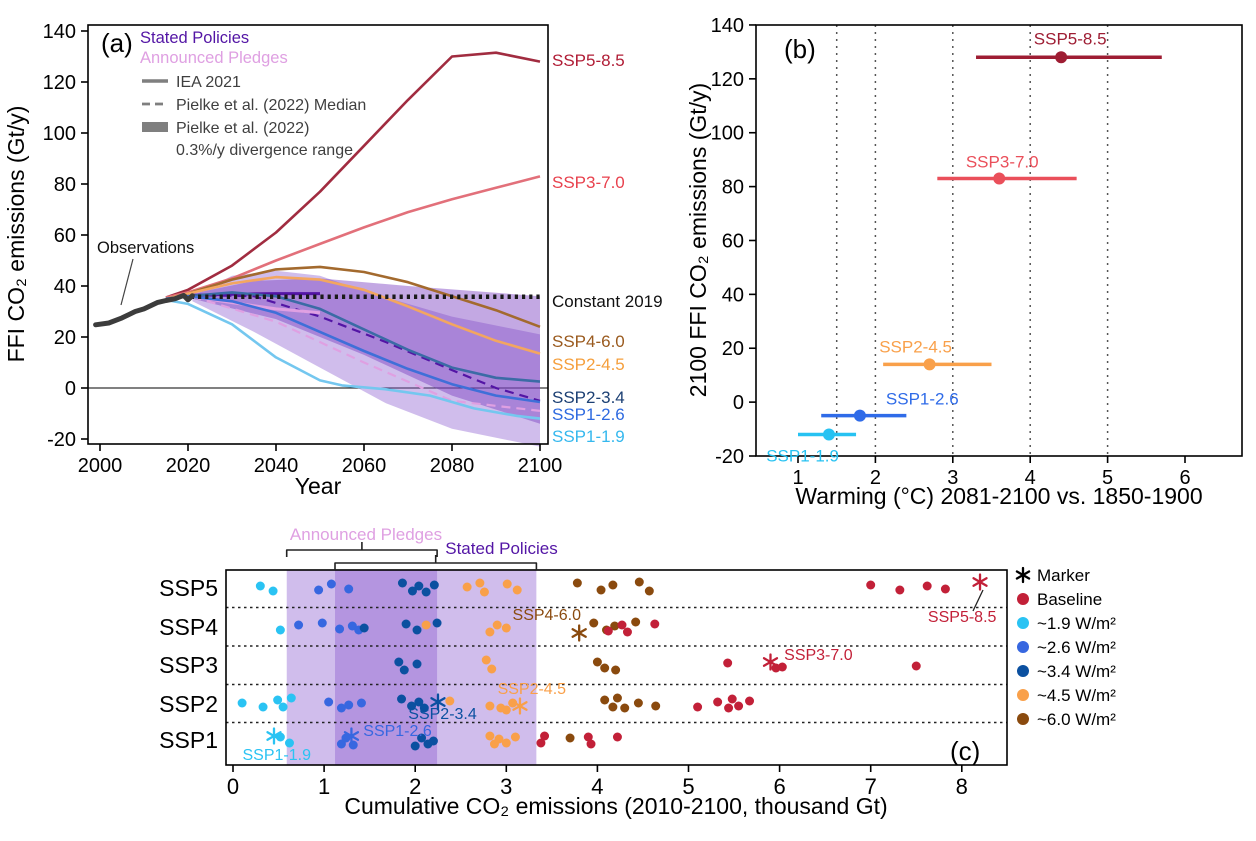  Describe the element at coordinates (59, 83) in the screenshot. I see `y-tick-label: 120` at that location.